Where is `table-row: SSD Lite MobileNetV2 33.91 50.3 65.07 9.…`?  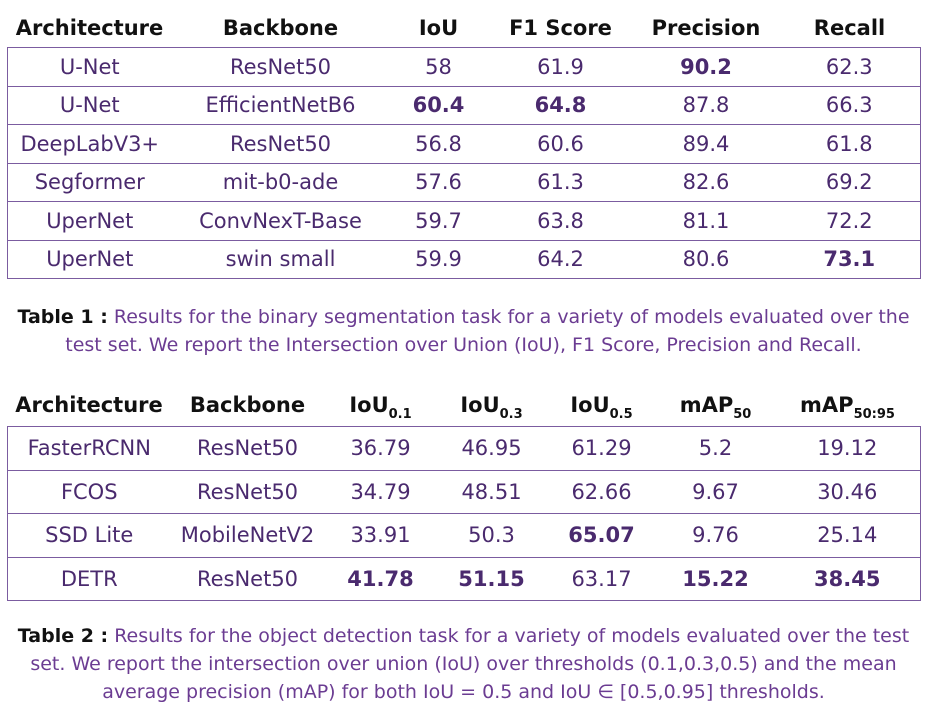
table-row: SSD Lite MobileNetV2 33.91 50.3 65.07 9.… is located at coordinates (464, 535).